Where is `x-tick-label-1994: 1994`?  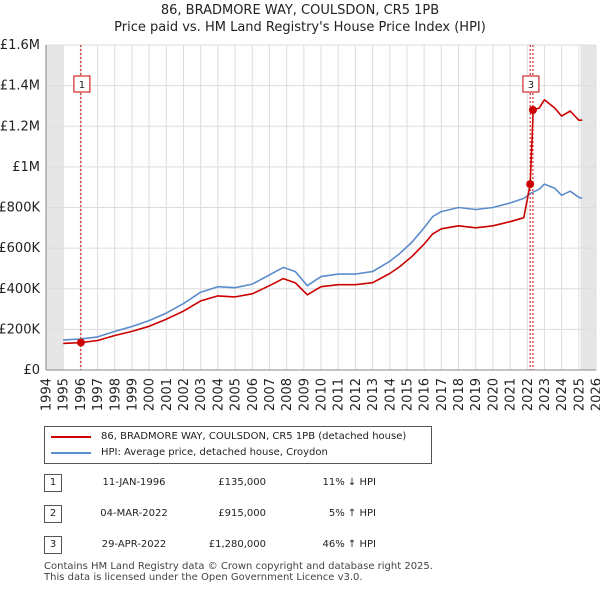 x-tick-label-1994: 1994 is located at coordinates (47, 394).